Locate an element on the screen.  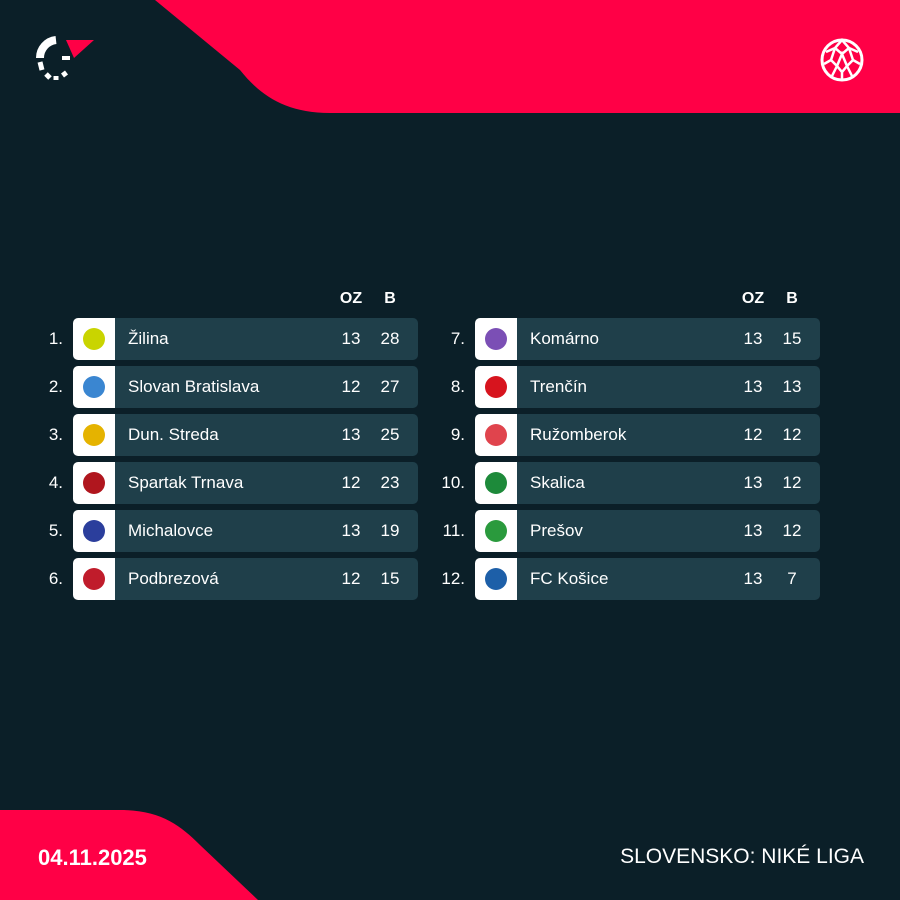
team-name: Ružomberok is located at coordinates (578, 434).